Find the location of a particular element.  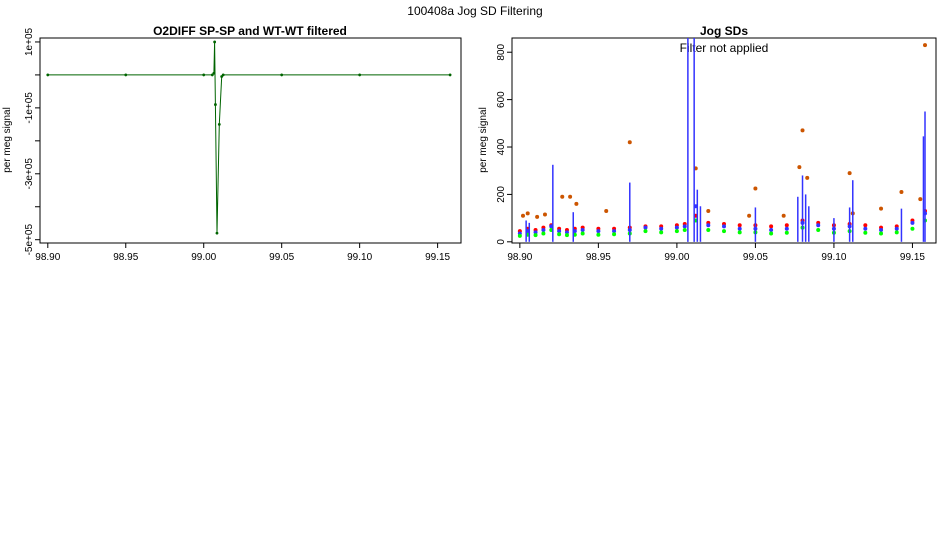

left-x-tick-label: 99.05 is located at coordinates (281, 257).